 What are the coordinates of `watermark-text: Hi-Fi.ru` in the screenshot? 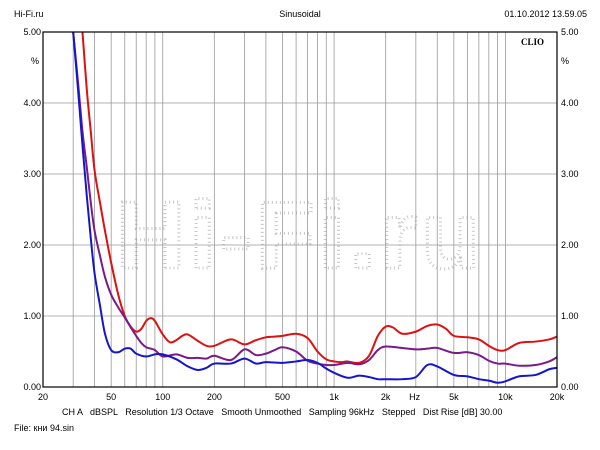 It's located at (300, 235).